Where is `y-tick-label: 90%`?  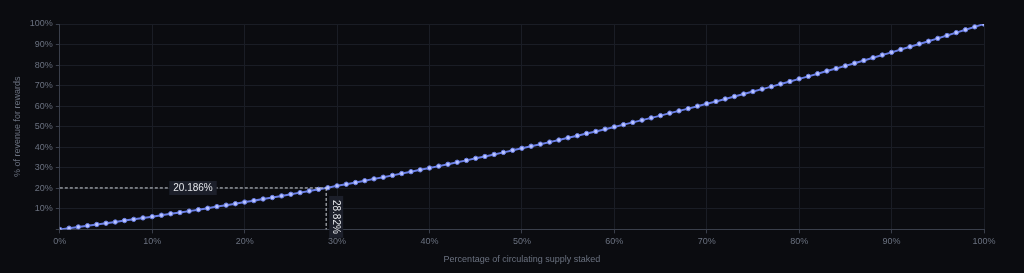 y-tick-label: 90% is located at coordinates (43, 44).